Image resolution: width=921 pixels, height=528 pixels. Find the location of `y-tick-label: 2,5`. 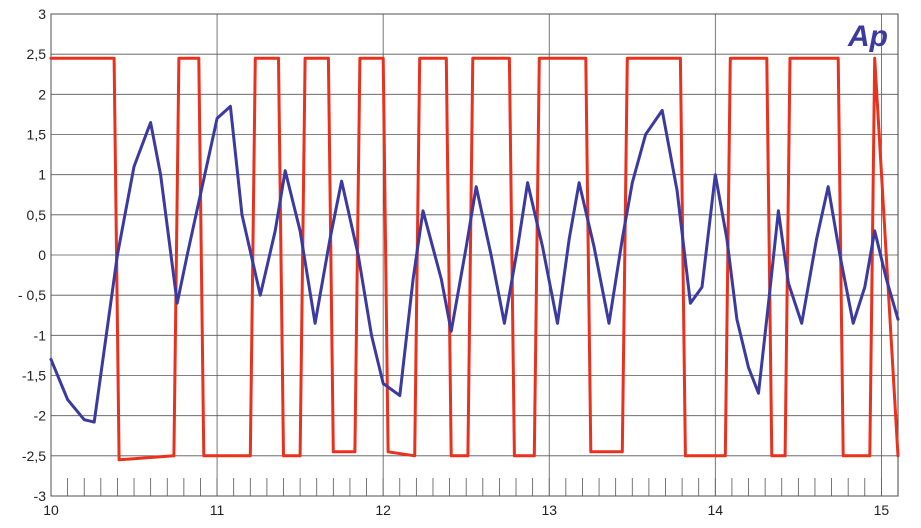

y-tick-label: 2,5 is located at coordinates (37, 54).